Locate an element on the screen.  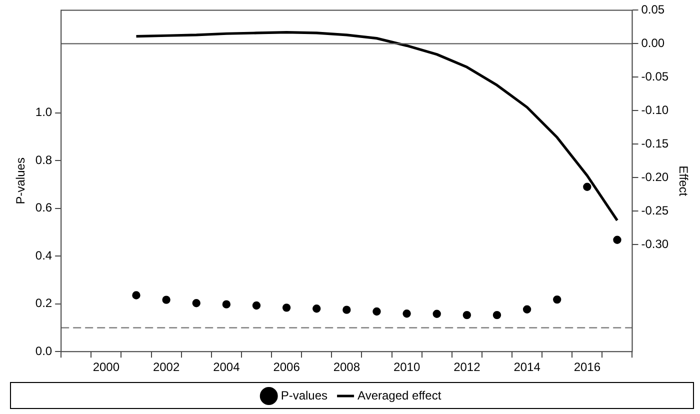
y2-tick-label: -0.20 is located at coordinates (655, 177).